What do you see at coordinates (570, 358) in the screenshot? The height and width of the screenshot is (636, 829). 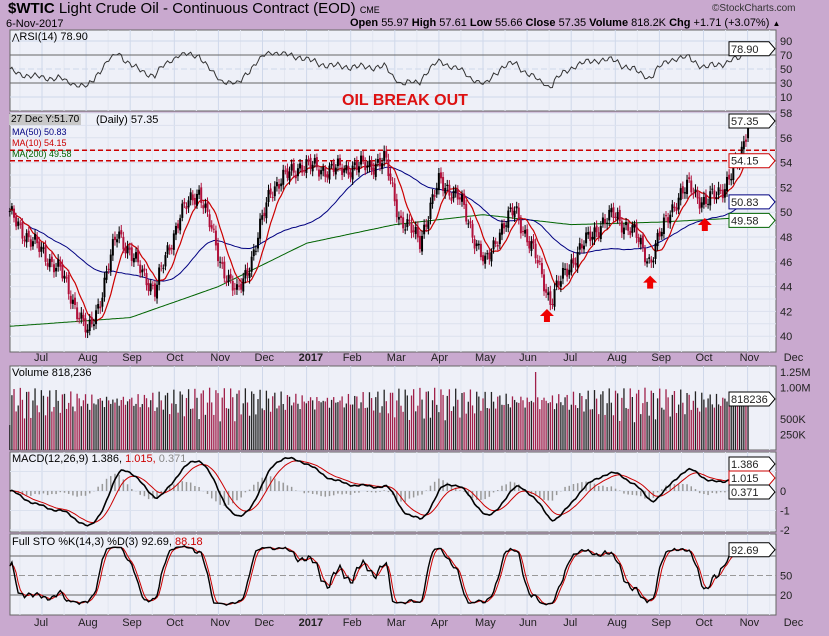 I see `month-tick-label: Jul` at bounding box center [570, 358].